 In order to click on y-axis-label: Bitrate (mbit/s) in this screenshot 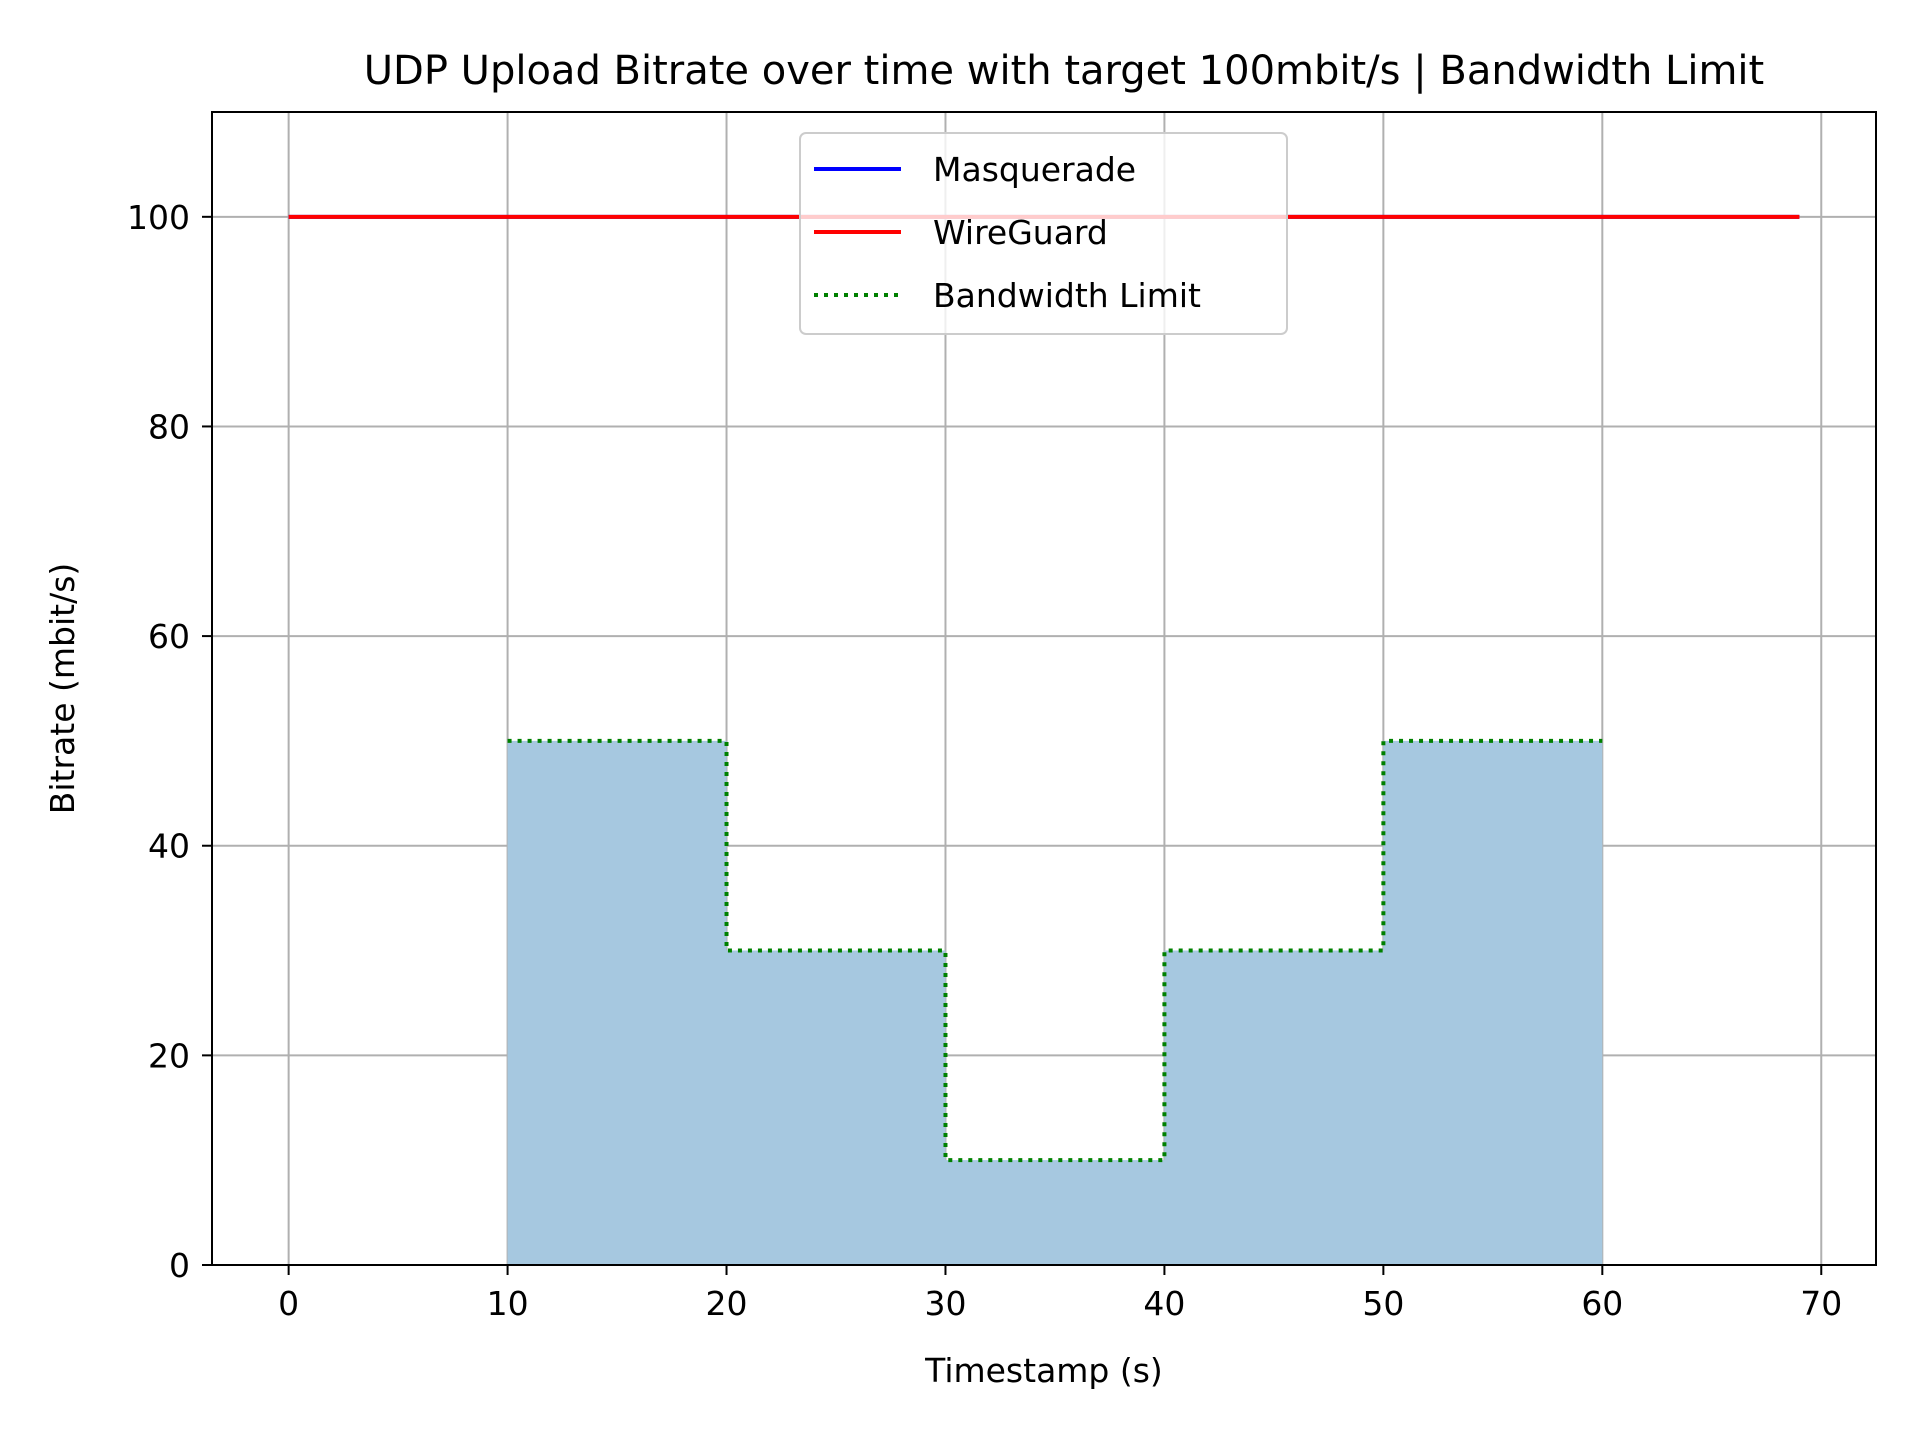, I will do `click(62, 689)`.